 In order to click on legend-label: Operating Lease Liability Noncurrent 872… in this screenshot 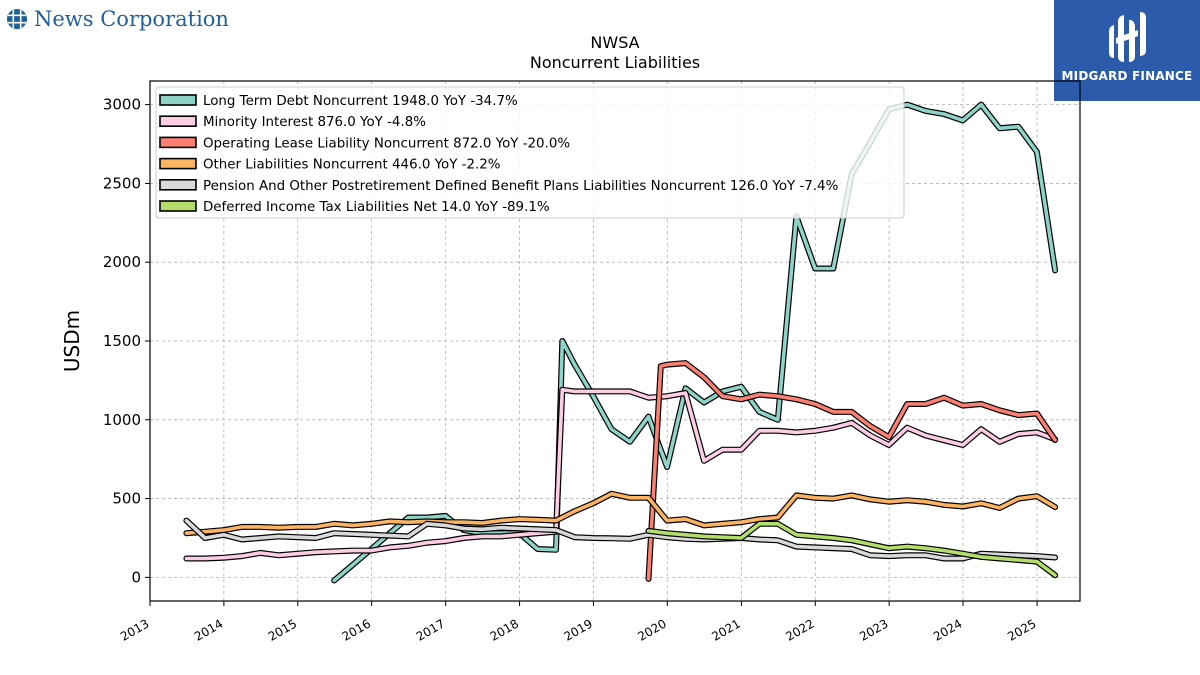, I will do `click(386, 143)`.